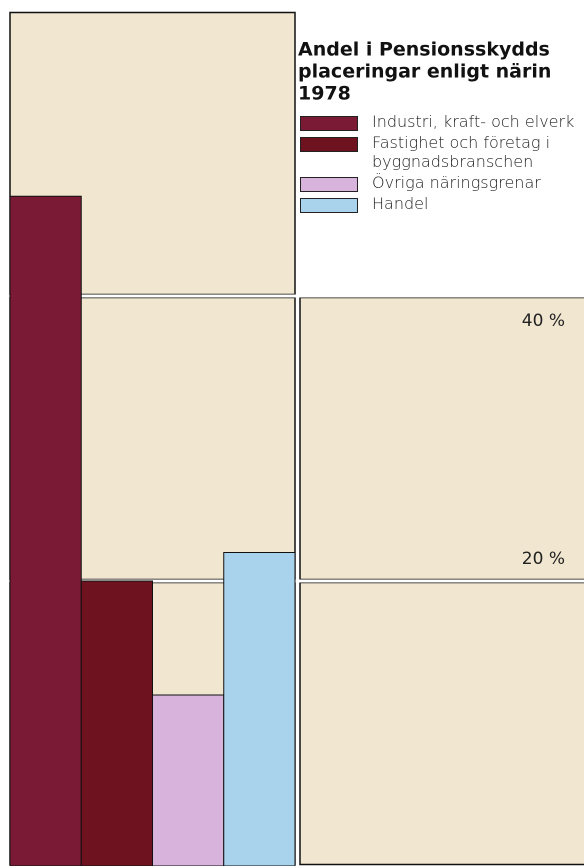  Describe the element at coordinates (456, 182) in the screenshot. I see `legend-label: Övriga näringsgrenar` at that location.